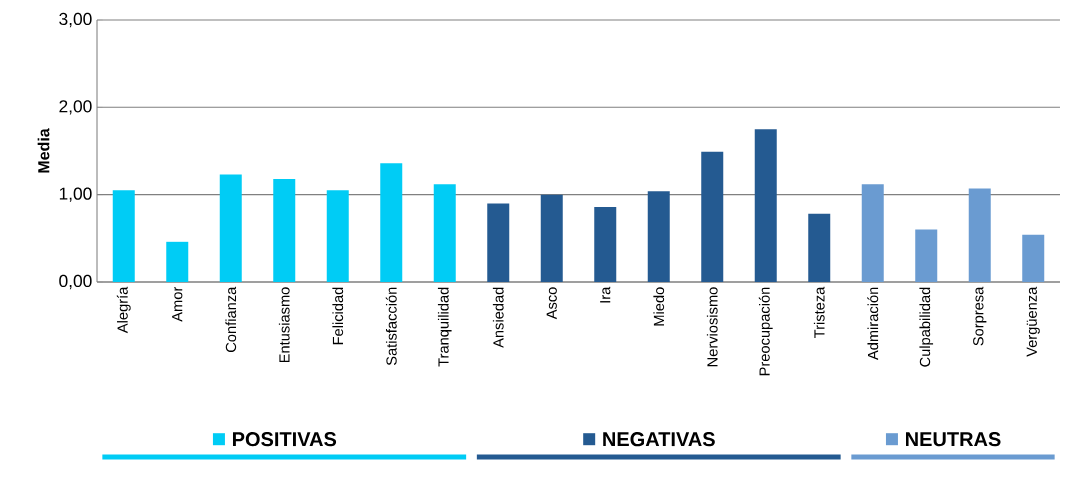 The height and width of the screenshot is (477, 1065). I want to click on x-tick-label: Ira, so click(605, 294).